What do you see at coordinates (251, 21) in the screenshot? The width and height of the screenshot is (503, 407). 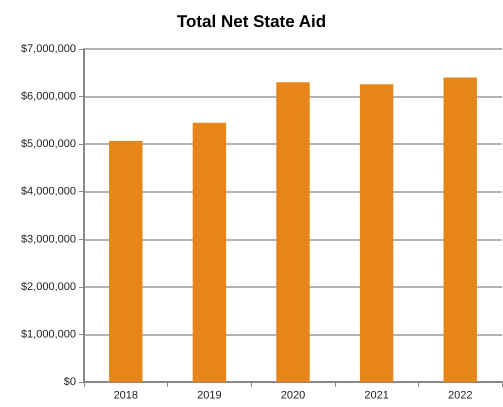 I see `chart-title: Total Net State Aid` at bounding box center [251, 21].